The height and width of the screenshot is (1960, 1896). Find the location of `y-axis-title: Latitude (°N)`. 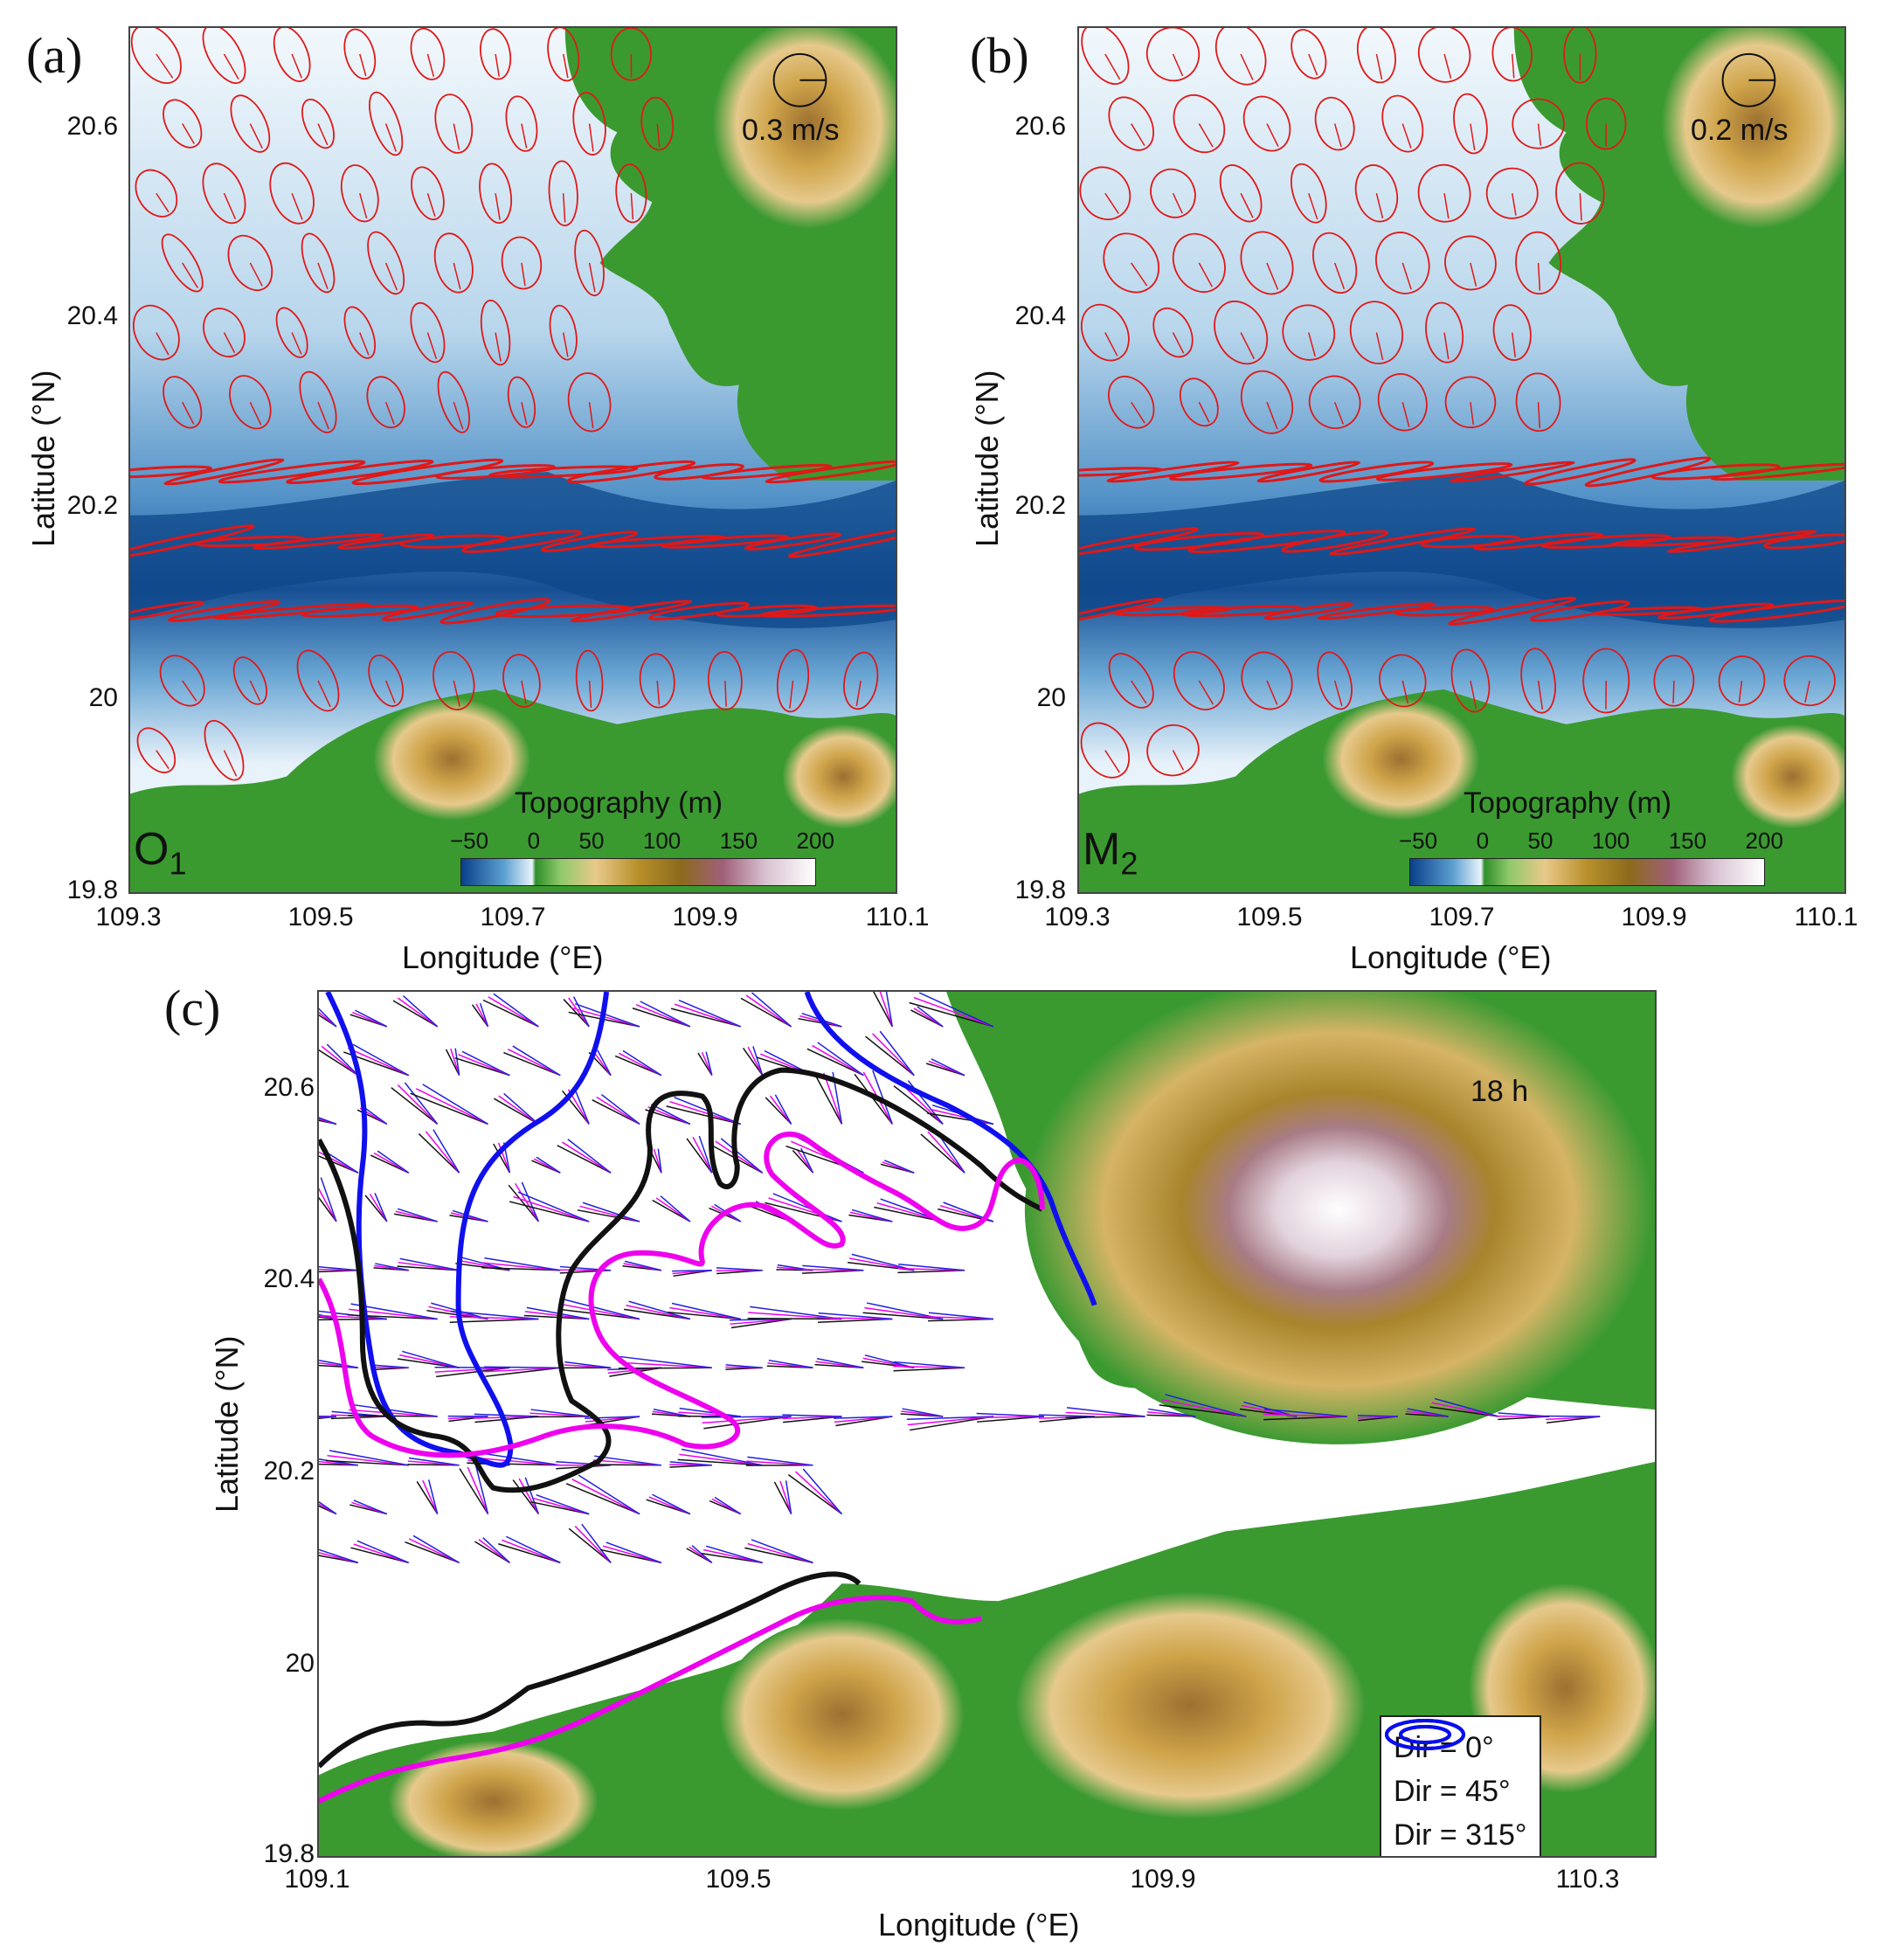

y-axis-title: Latitude (°N) is located at coordinates (43, 458).